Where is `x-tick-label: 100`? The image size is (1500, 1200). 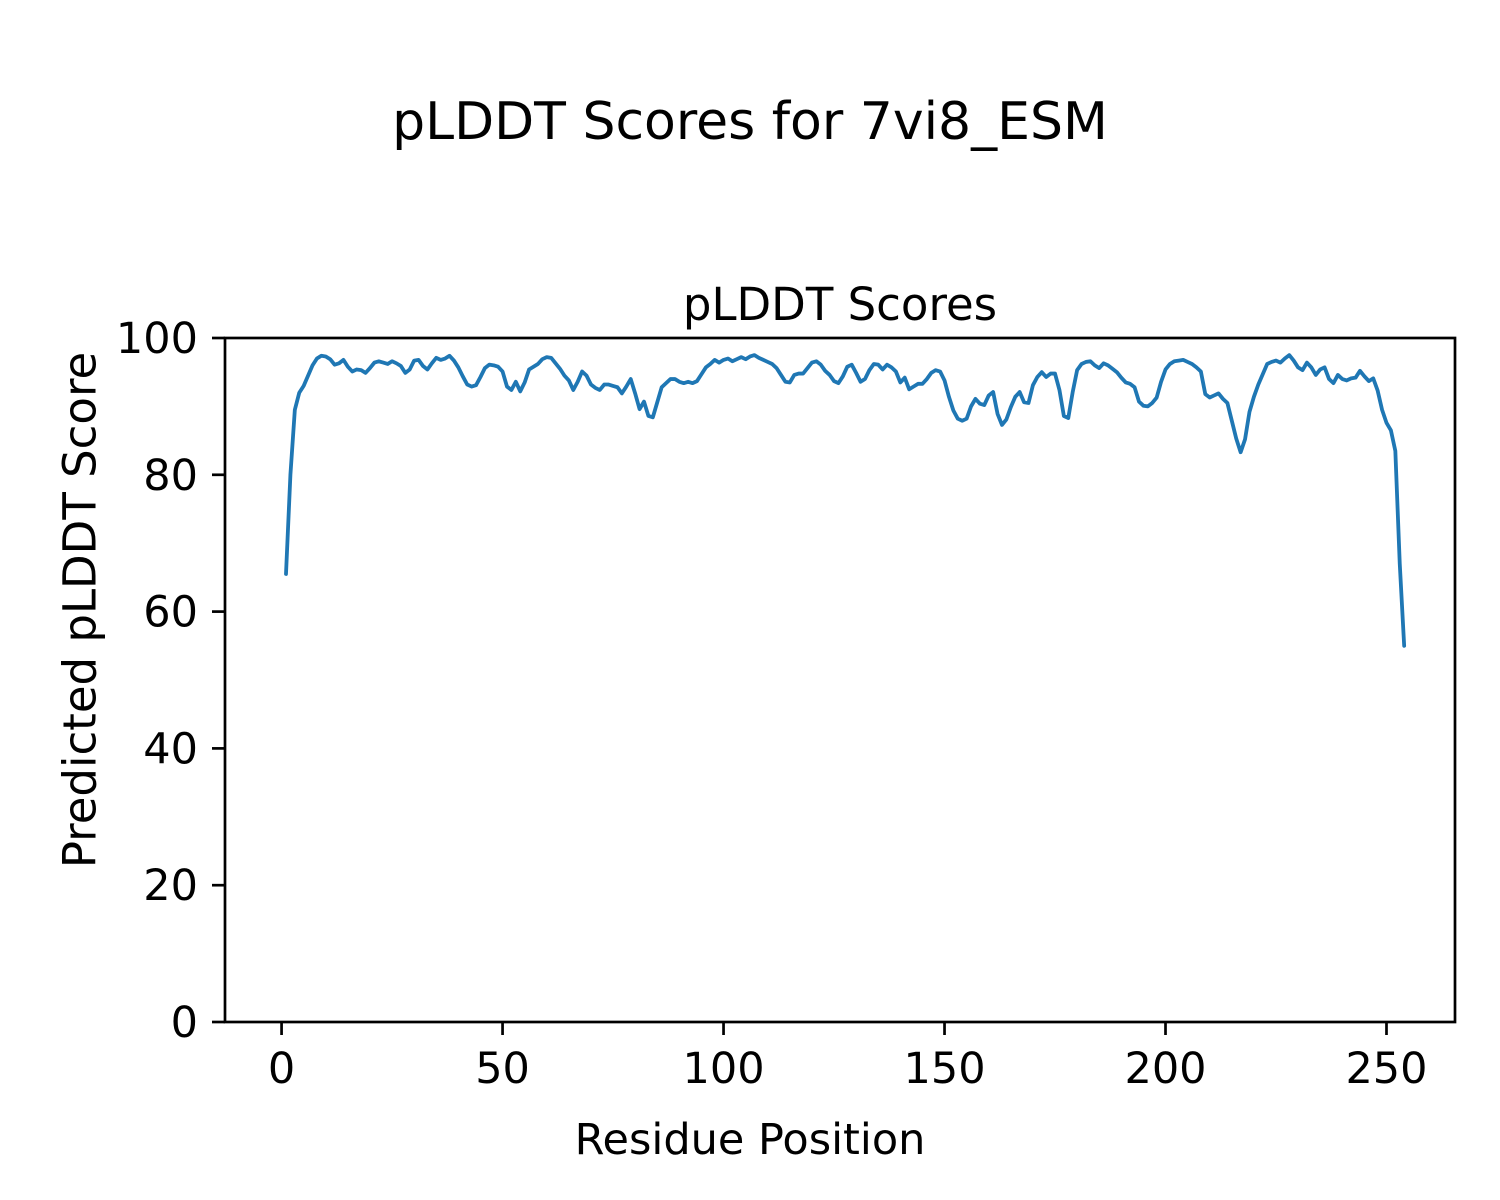 x-tick-label: 100 is located at coordinates (724, 1069).